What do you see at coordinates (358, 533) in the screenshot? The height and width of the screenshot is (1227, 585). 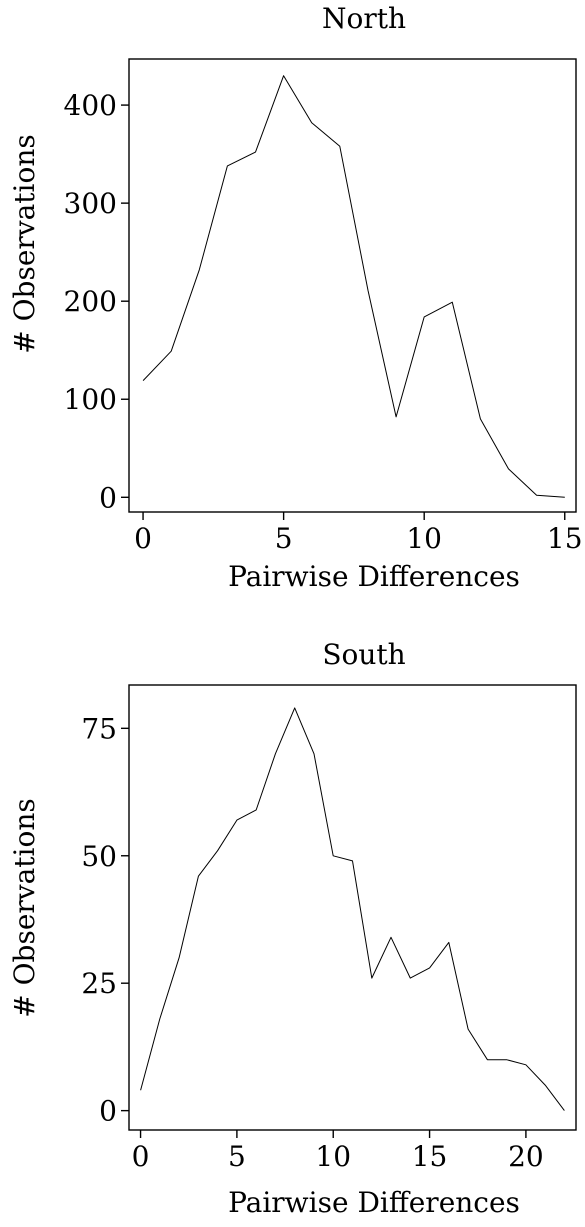 I see `x-axis: 0 5 10 15` at bounding box center [358, 533].